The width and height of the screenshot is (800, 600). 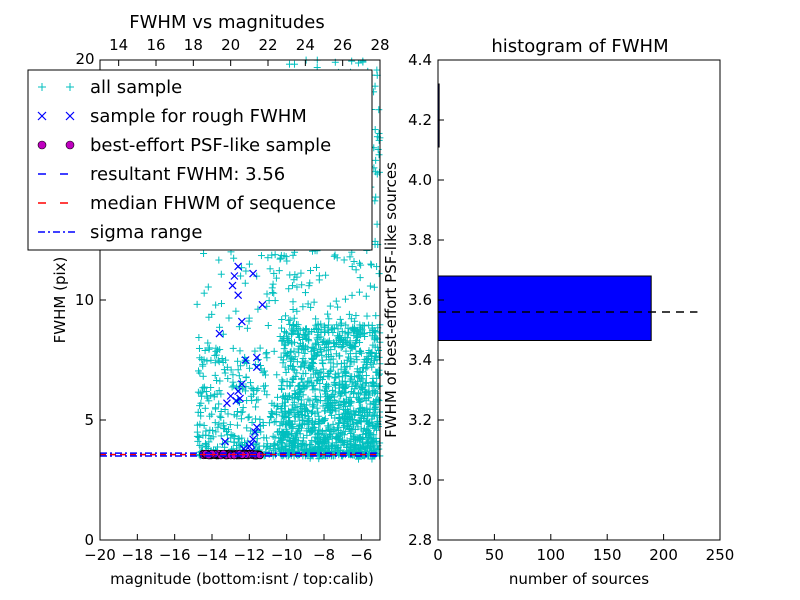 What do you see at coordinates (242, 579) in the screenshot?
I see `scatter-x-label: magnitude (bottom:isnt / top:calib)` at bounding box center [242, 579].